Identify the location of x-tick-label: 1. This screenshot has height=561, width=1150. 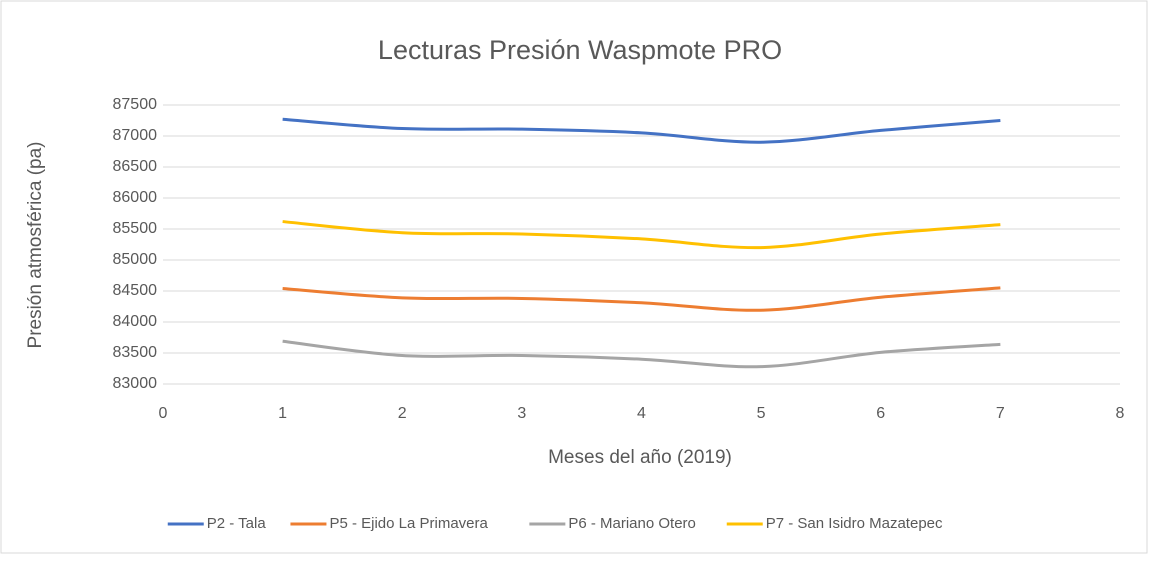
(282, 413).